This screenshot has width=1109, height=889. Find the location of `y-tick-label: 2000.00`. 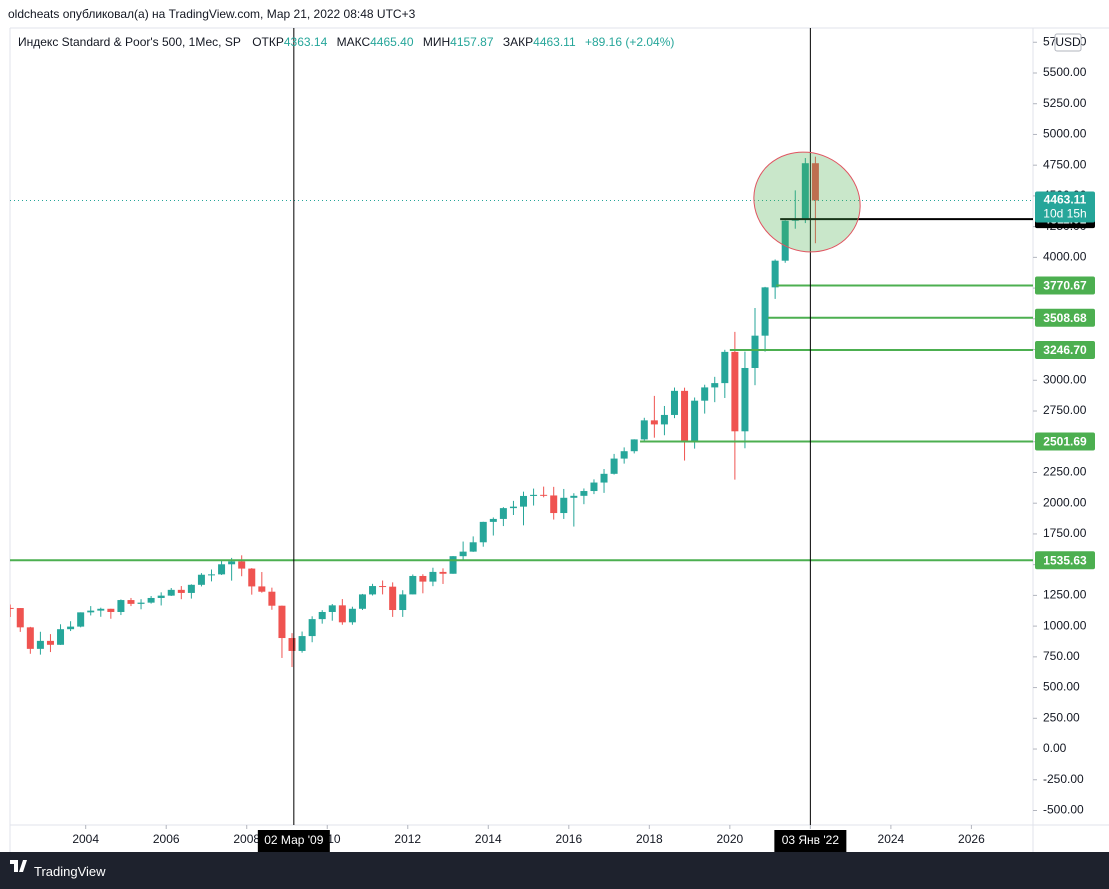

y-tick-label: 2000.00 is located at coordinates (1065, 502).